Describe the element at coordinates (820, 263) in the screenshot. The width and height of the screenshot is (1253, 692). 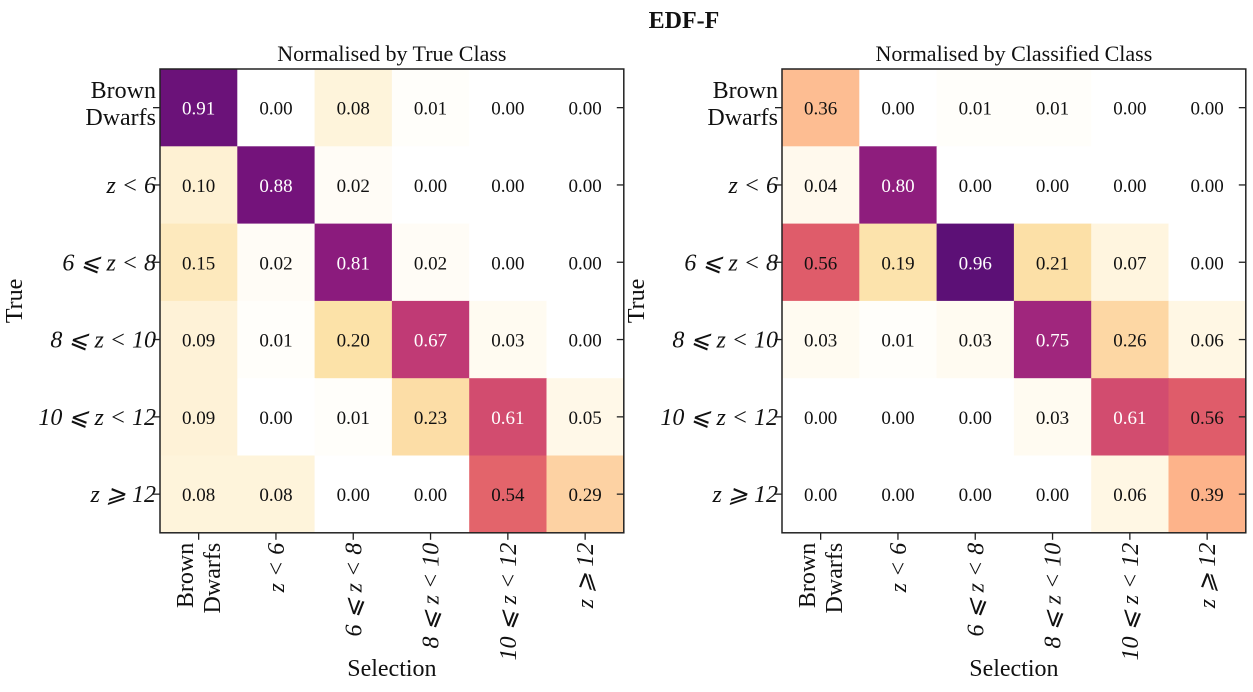
I see `cell-value-label: 0.56` at that location.